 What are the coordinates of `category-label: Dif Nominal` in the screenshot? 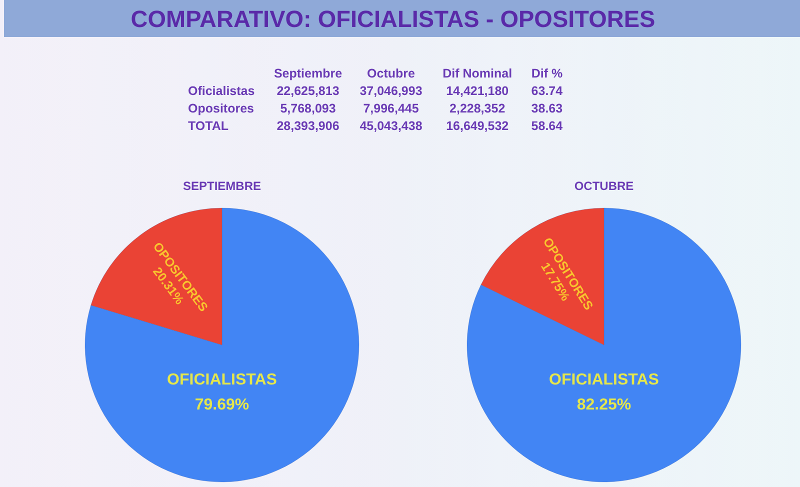 It's located at (477, 73).